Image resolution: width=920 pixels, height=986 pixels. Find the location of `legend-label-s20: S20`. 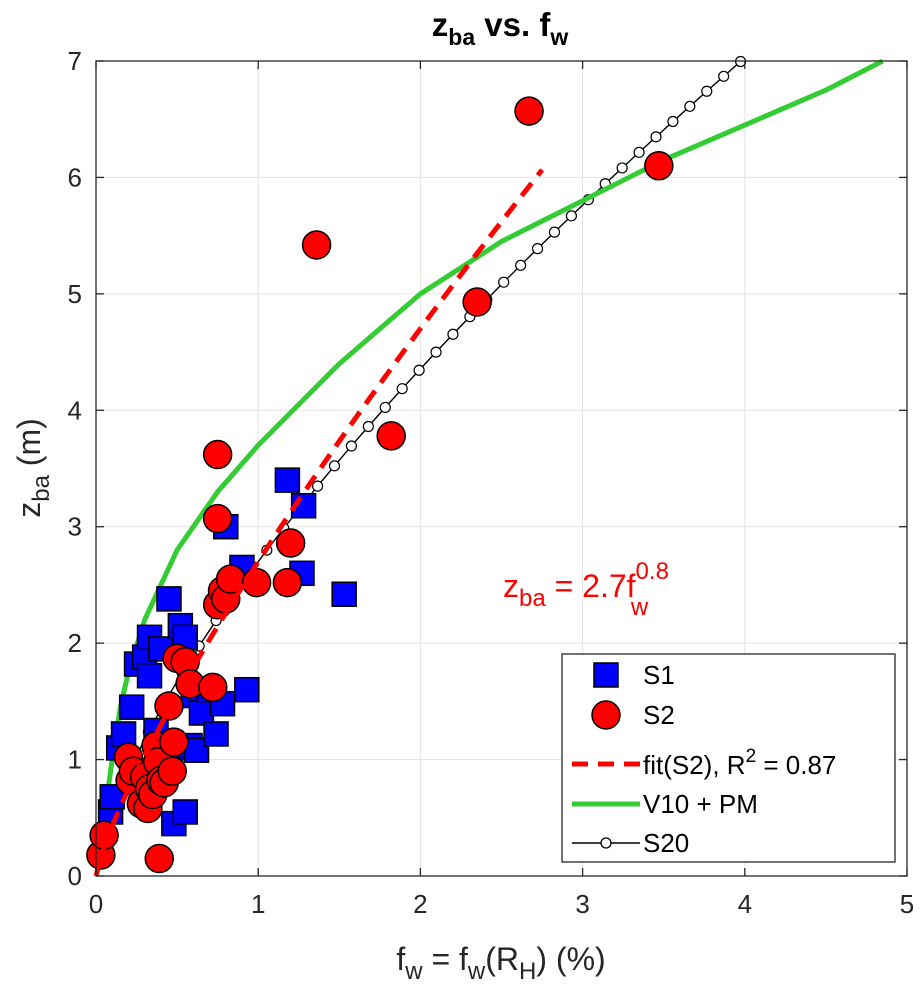

legend-label-s20: S20 is located at coordinates (666, 843).